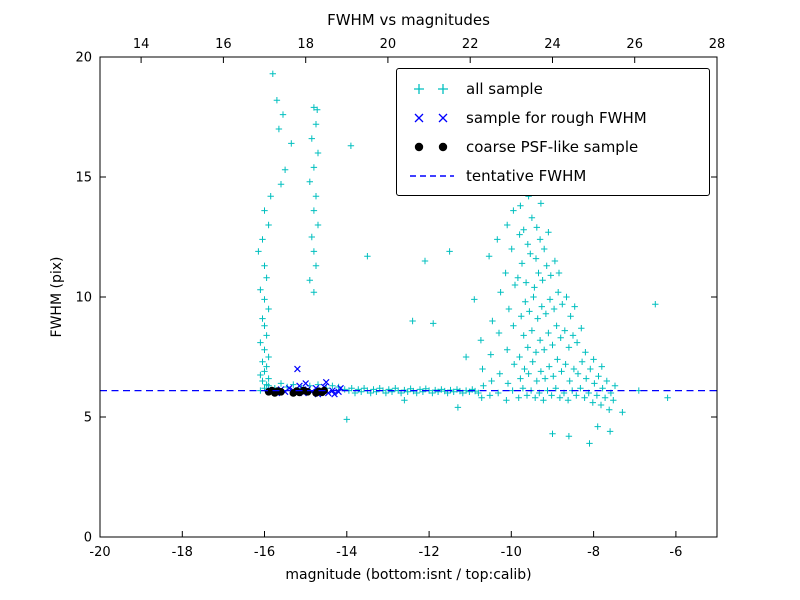 This screenshot has height=600, width=800. What do you see at coordinates (346, 552) in the screenshot?
I see `x-tick-label: -14` at bounding box center [346, 552].